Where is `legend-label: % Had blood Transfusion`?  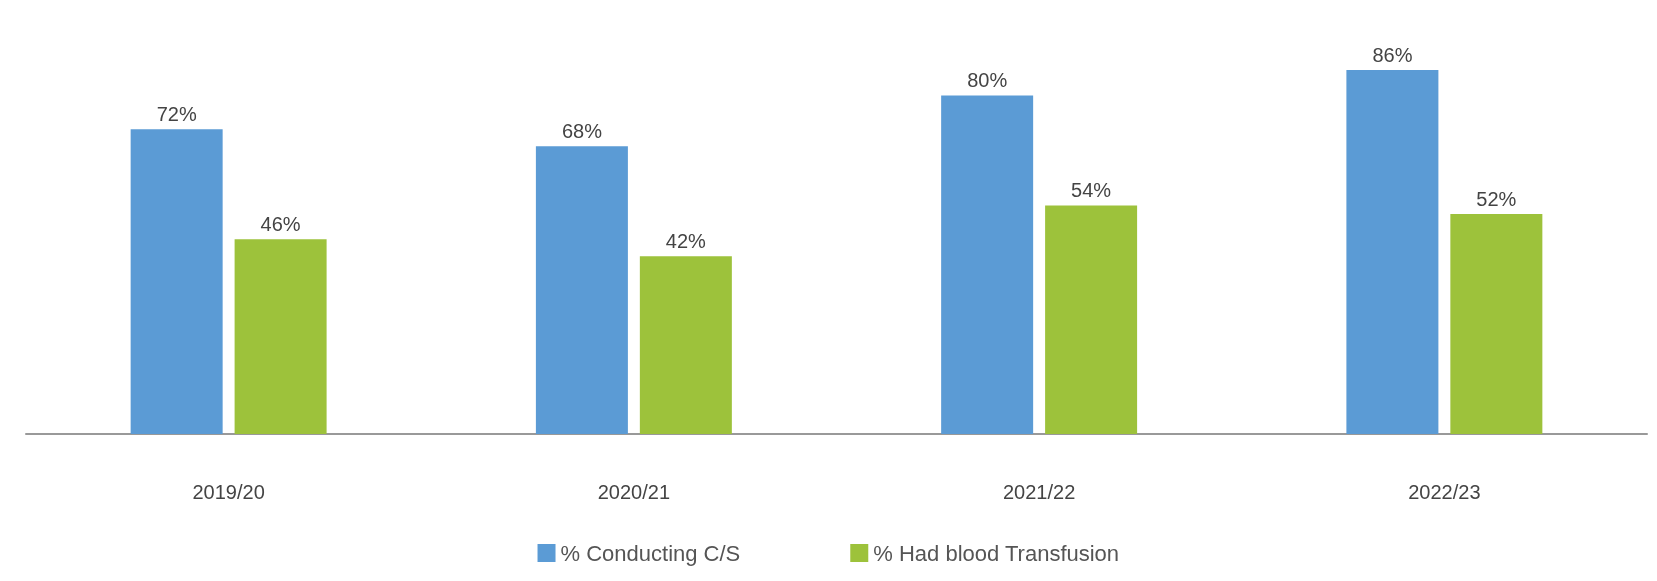
legend-label: % Had blood Transfusion is located at coordinates (996, 553).